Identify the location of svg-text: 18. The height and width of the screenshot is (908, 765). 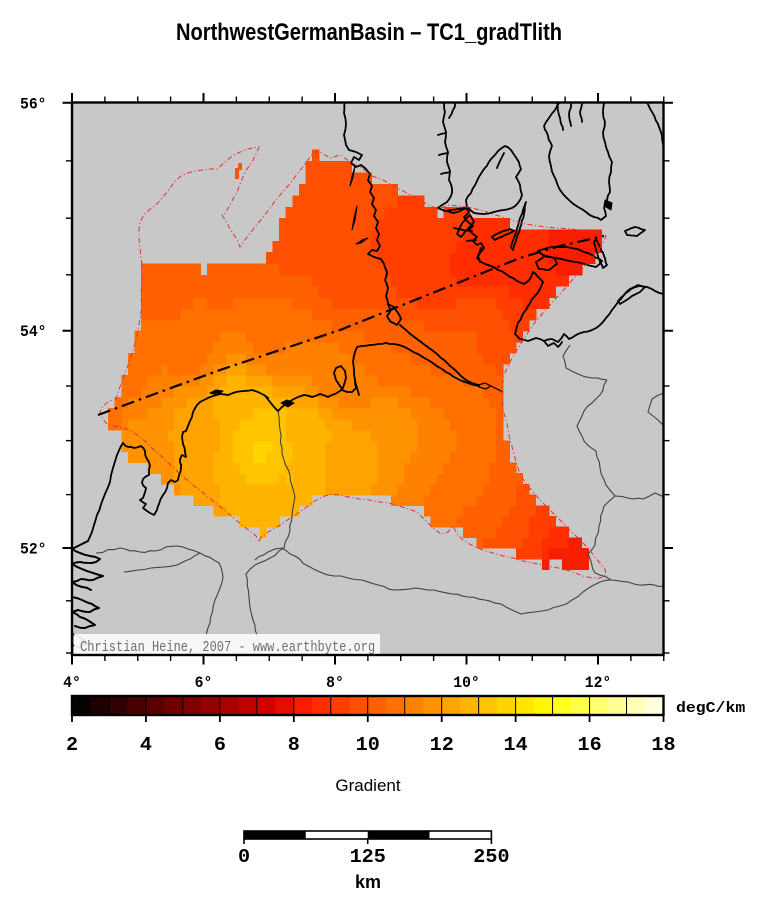
(663, 744).